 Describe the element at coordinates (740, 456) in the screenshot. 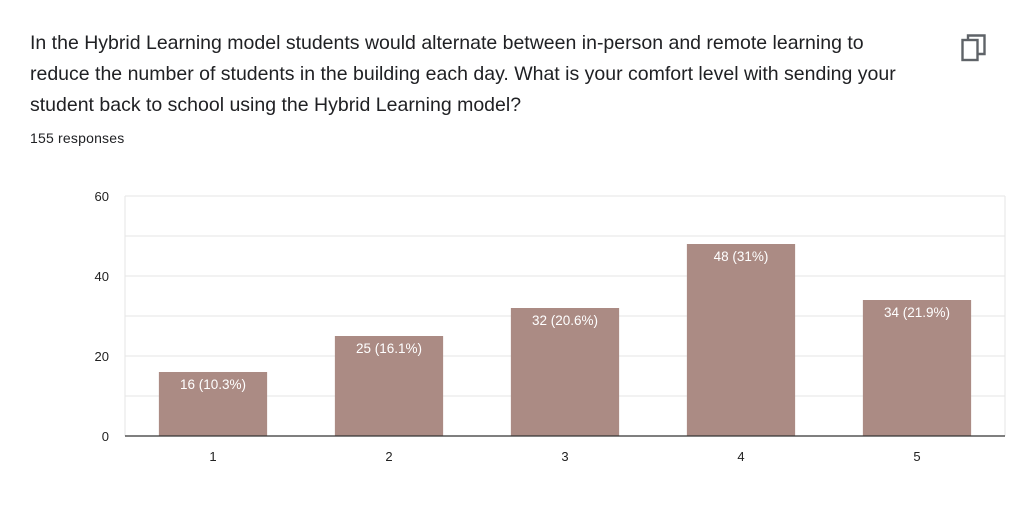

I see `x-tick-label: 4` at that location.